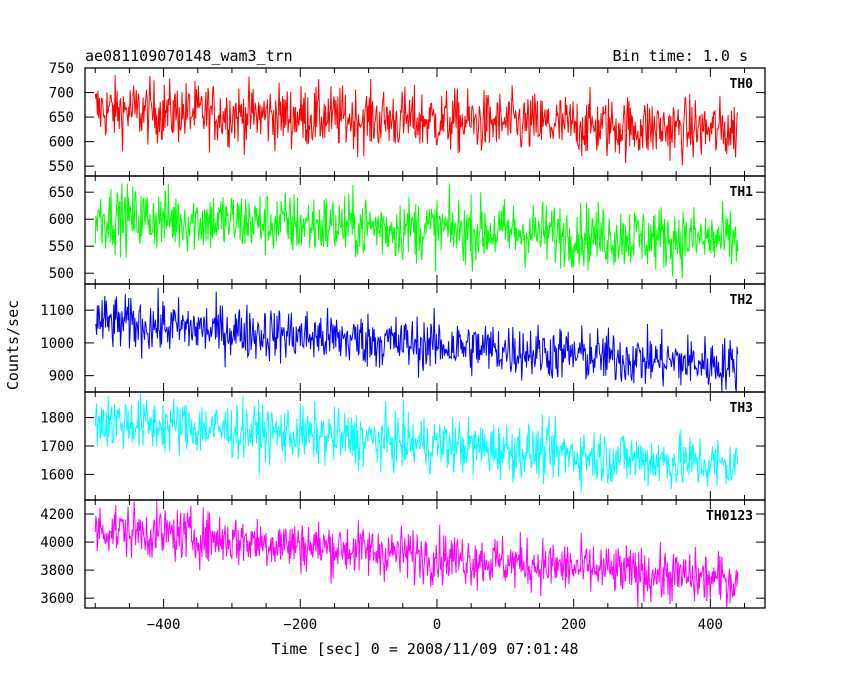 Image resolution: width=850 pixels, height=680 pixels. What do you see at coordinates (416, 554) in the screenshot?
I see `series-line-th0123` at bounding box center [416, 554].